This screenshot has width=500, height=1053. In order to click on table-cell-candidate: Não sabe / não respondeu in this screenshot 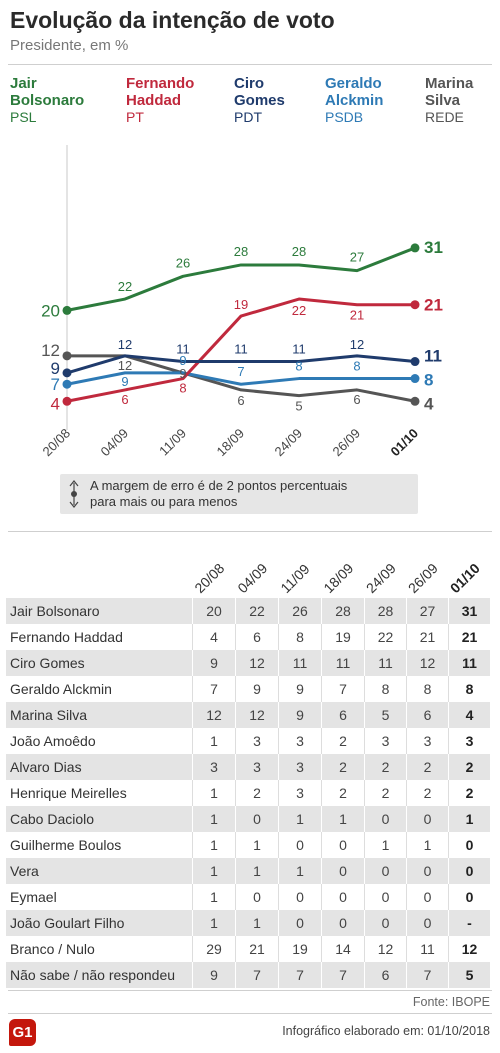, I will do `click(93, 975)`.